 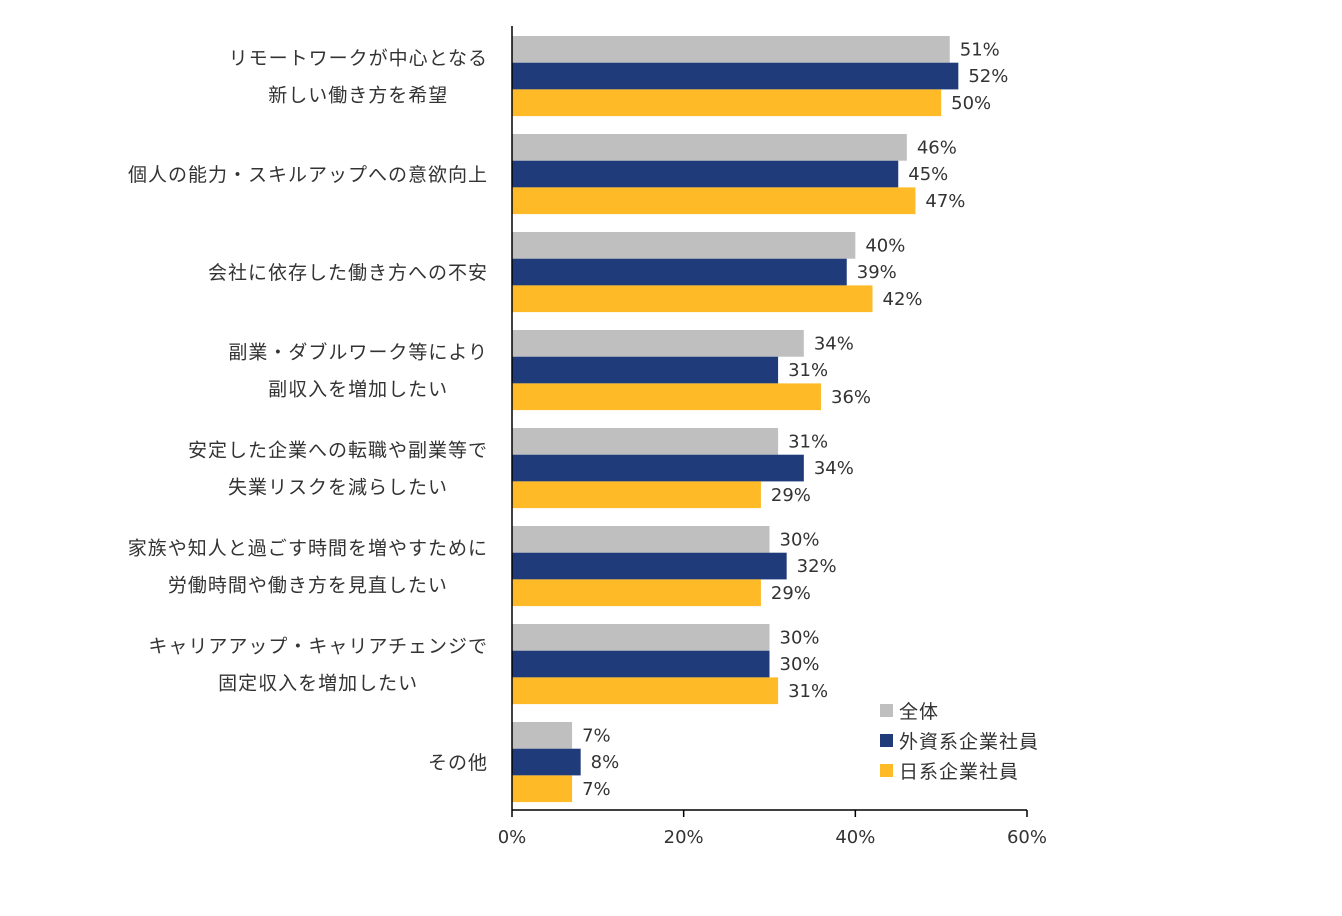 I want to click on x-tick-label-1: 0%, so click(x=512, y=837).